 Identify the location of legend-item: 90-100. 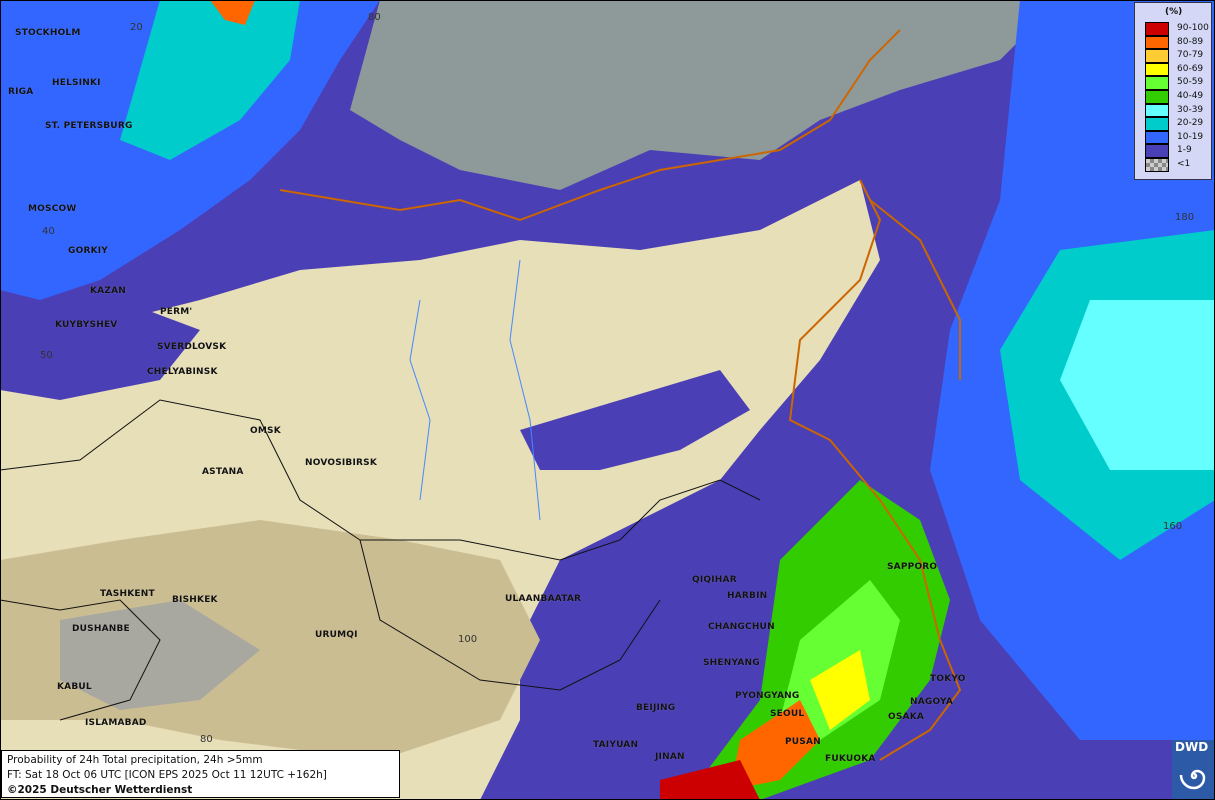
(1178, 29).